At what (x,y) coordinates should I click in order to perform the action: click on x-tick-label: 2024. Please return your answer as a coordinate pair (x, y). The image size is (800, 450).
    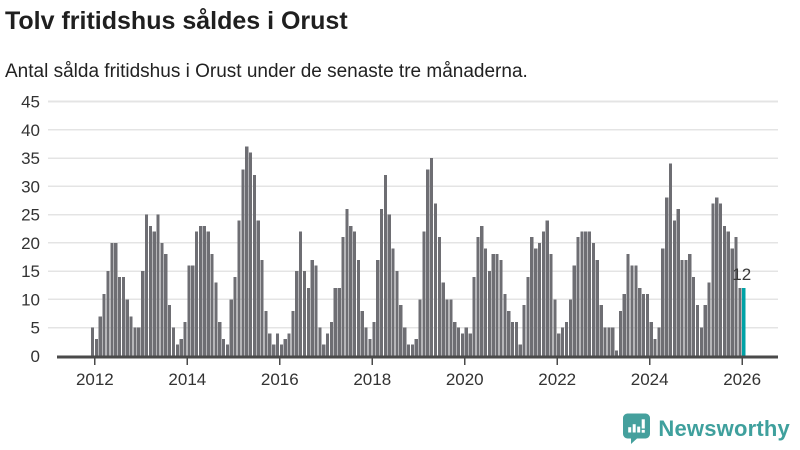
    Looking at the image, I should click on (650, 379).